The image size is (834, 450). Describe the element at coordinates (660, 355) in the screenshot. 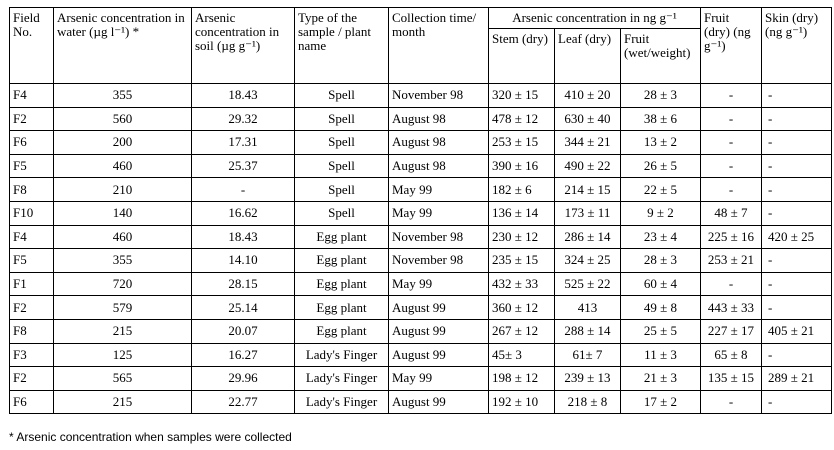

I see `cell-fruit-wet: 11 ± 3` at that location.